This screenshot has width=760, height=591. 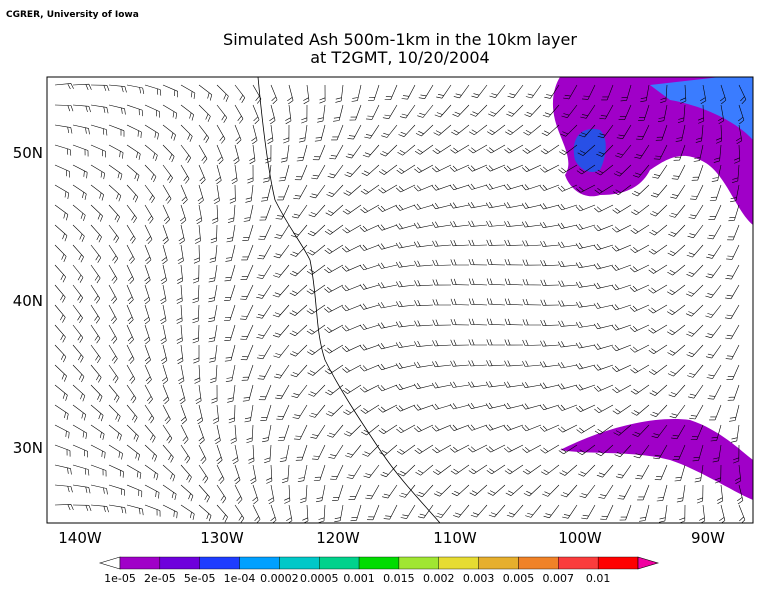 What do you see at coordinates (28, 448) in the screenshot?
I see `lat-label: 30N` at bounding box center [28, 448].